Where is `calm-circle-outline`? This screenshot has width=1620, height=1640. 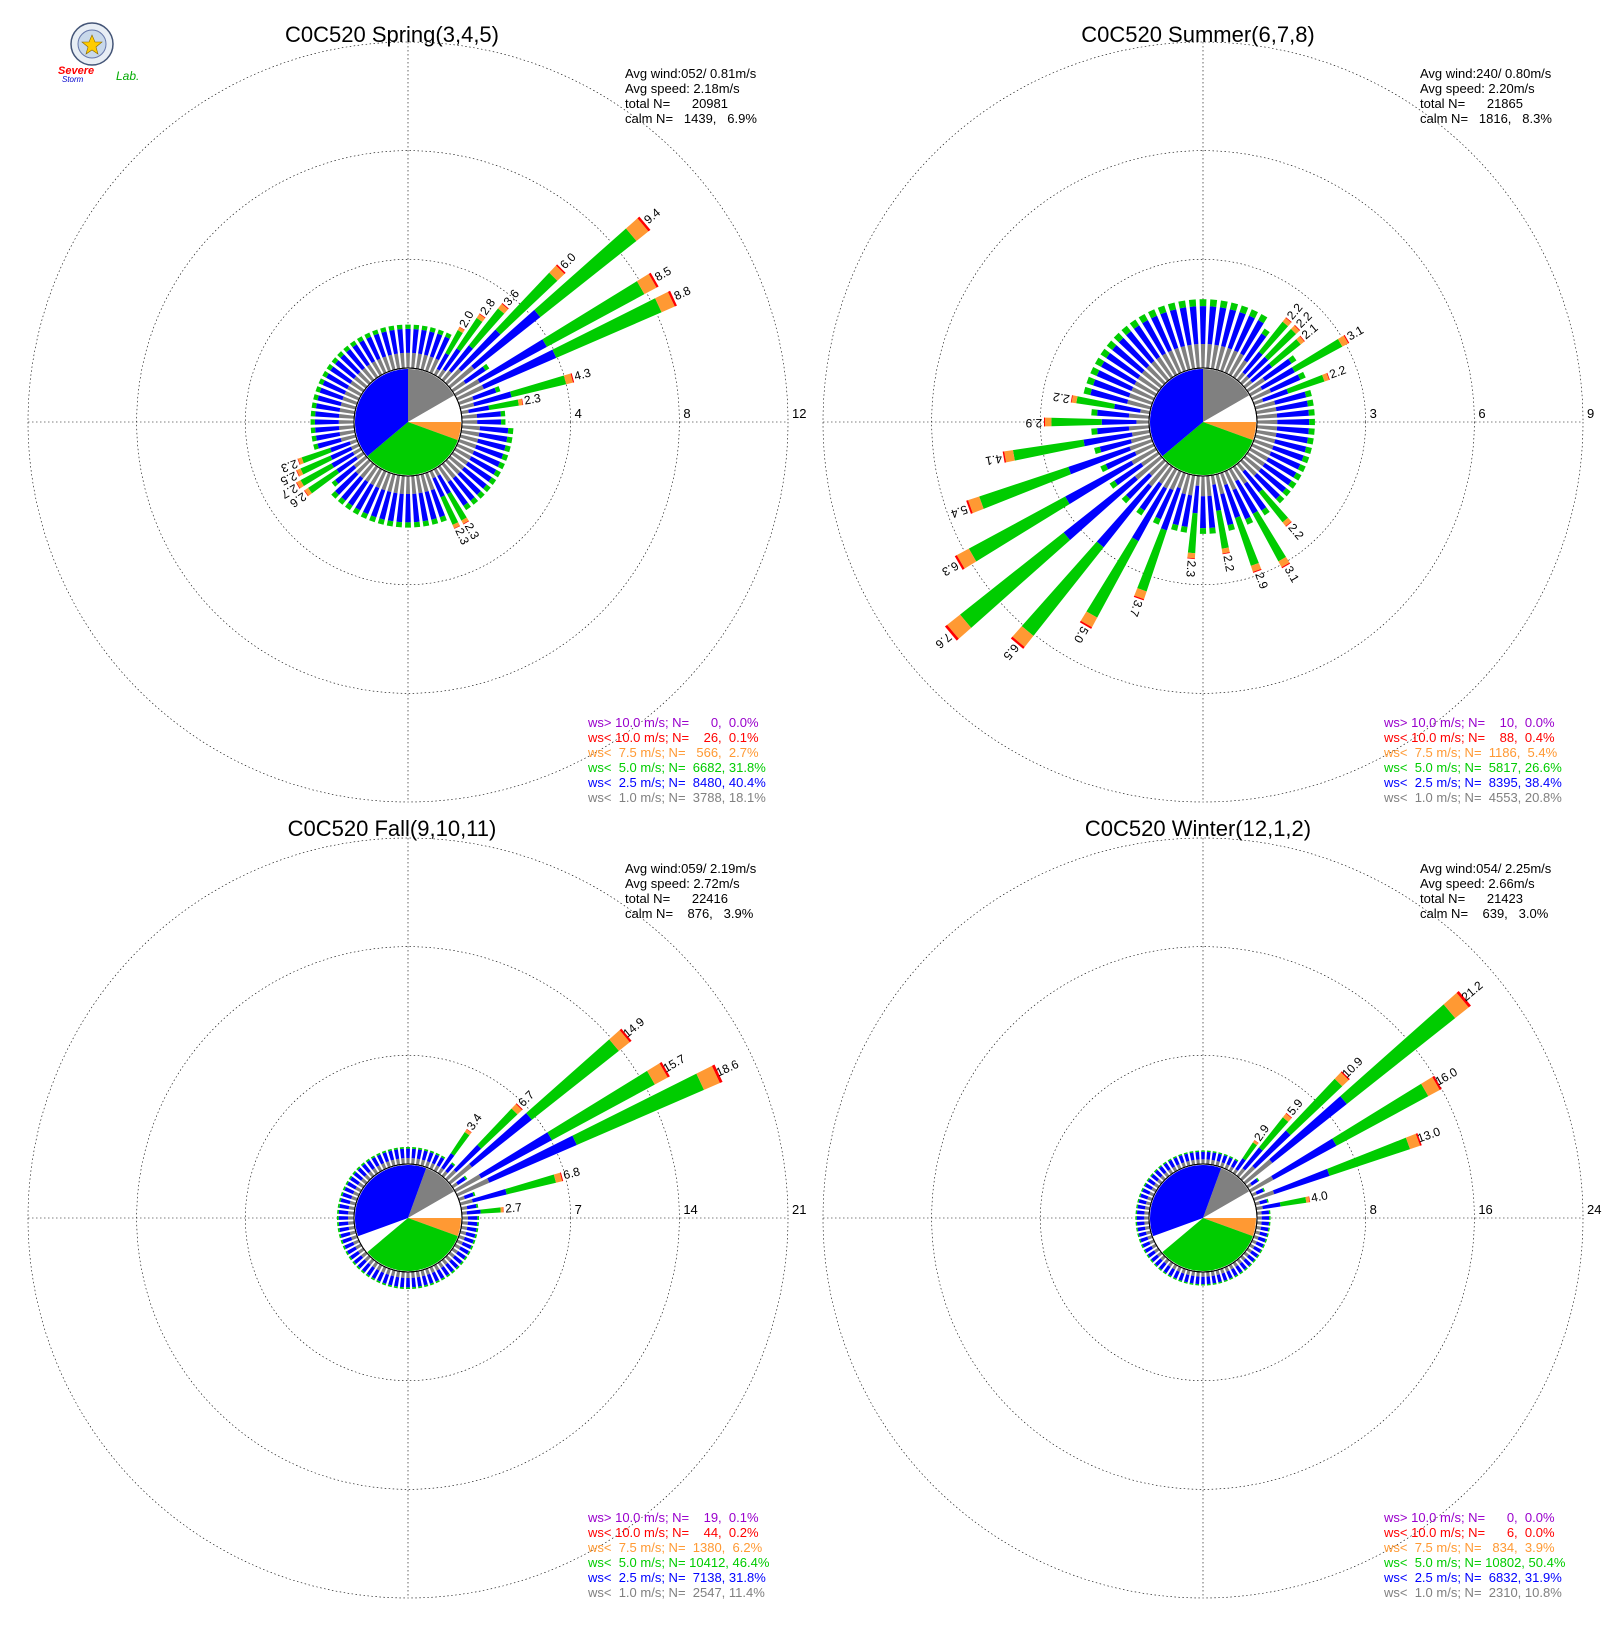 calm-circle-outline is located at coordinates (1203, 422).